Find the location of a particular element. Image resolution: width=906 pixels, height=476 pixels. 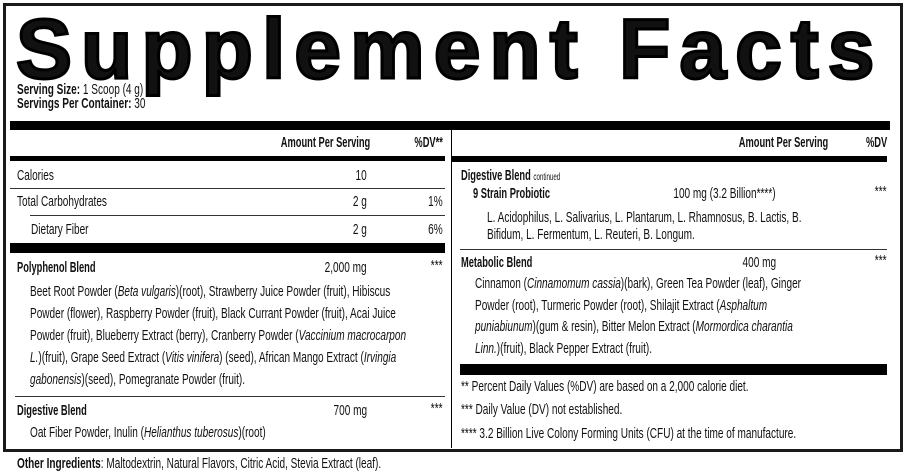

metabolic-name: Metabolic Blend is located at coordinates (497, 262).